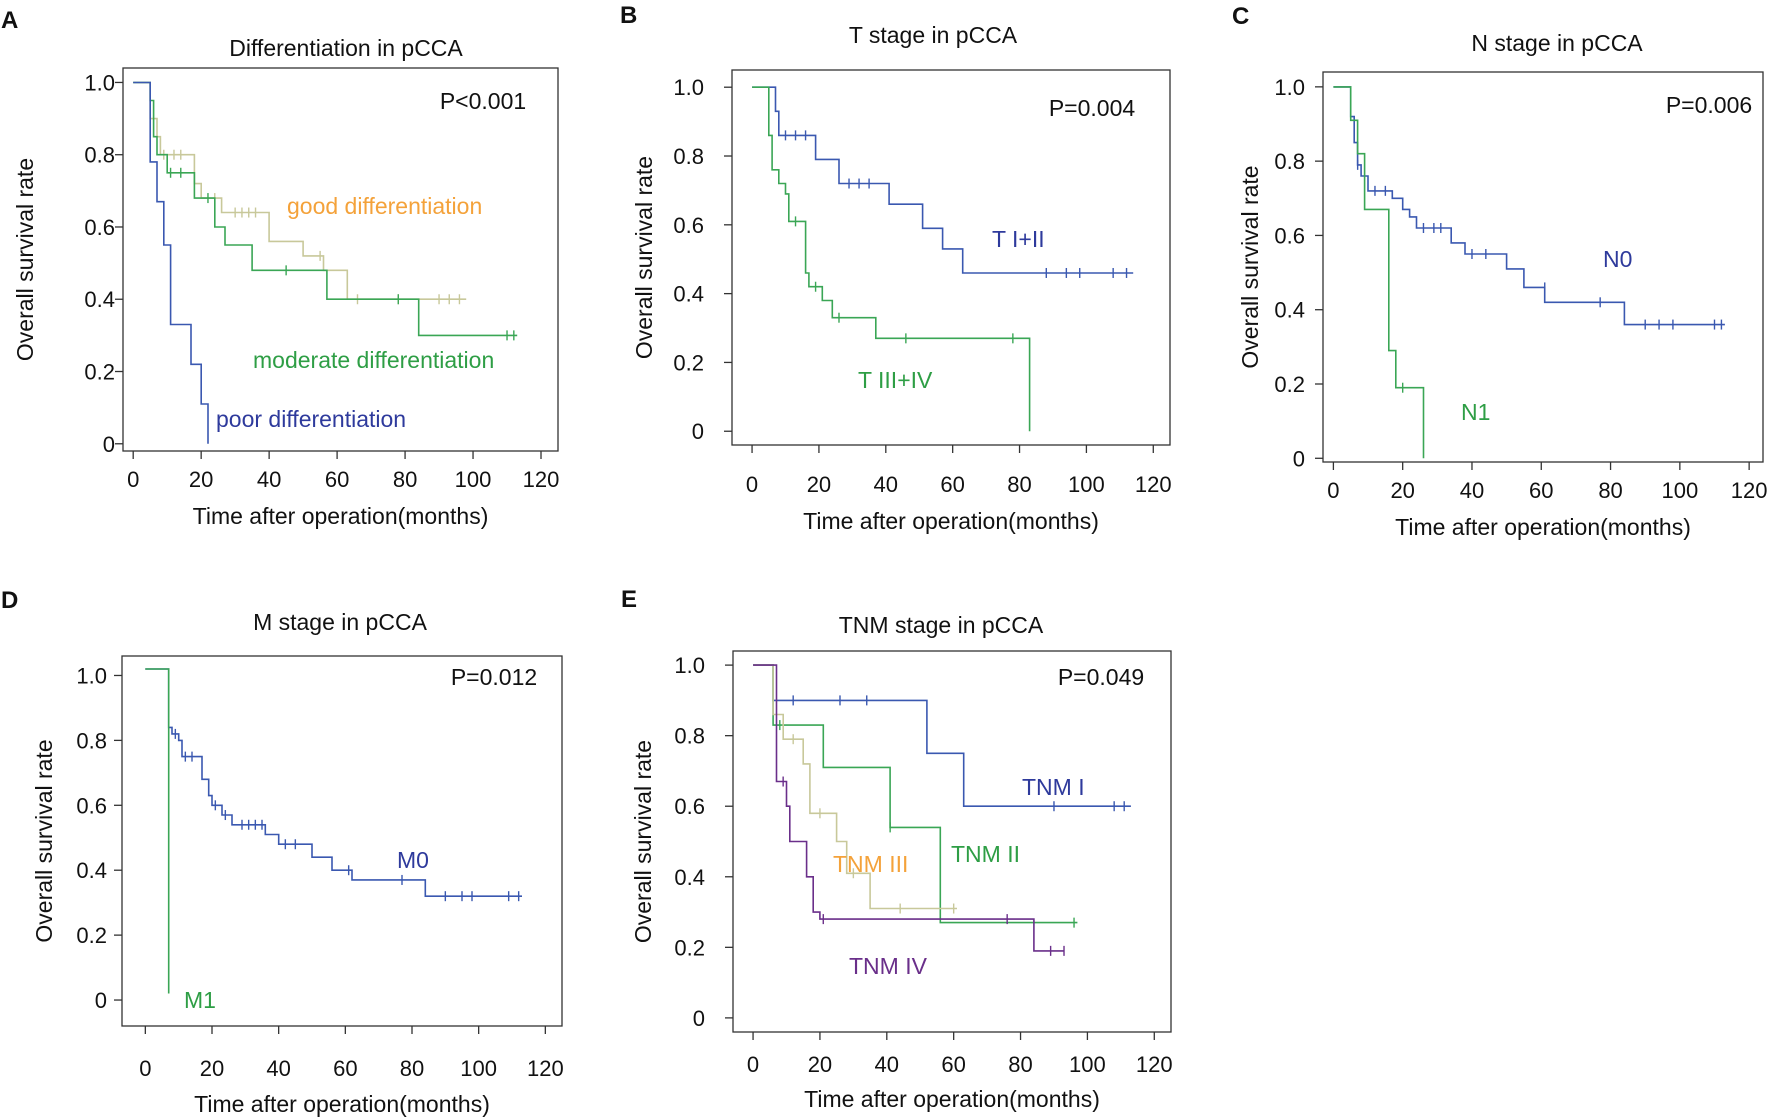 Image resolution: width=1785 pixels, height=1119 pixels. I want to click on panel-c-x-tick-label: 120, so click(1749, 490).